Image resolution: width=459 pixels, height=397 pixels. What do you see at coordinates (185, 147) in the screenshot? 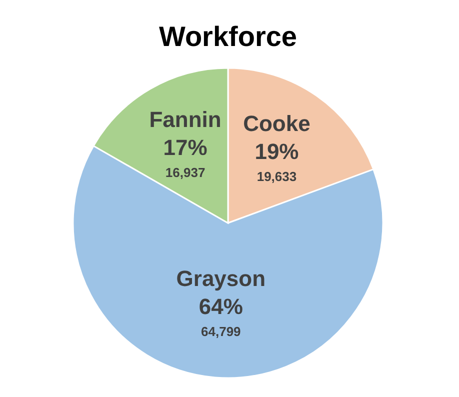
I see `text: 17%` at bounding box center [185, 147].